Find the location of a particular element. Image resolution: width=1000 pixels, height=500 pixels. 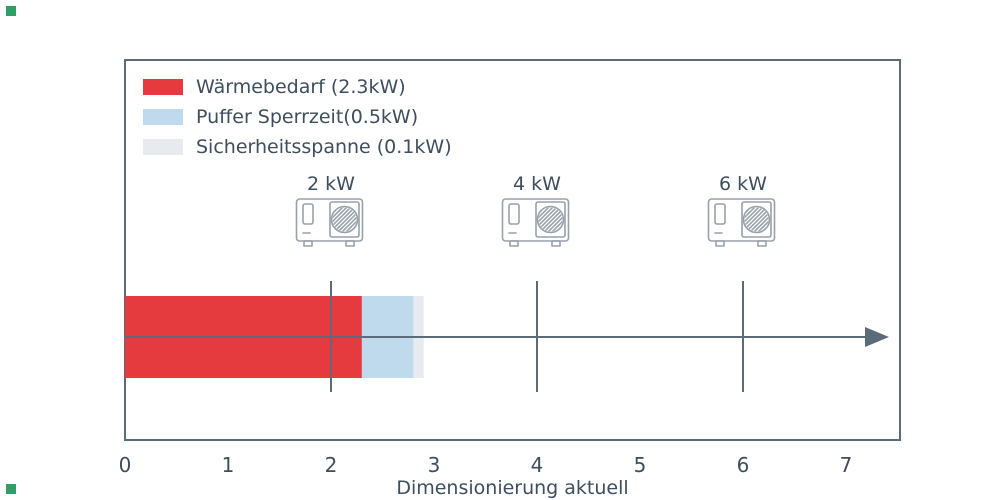

x-tick-label: 1 is located at coordinates (228, 465).